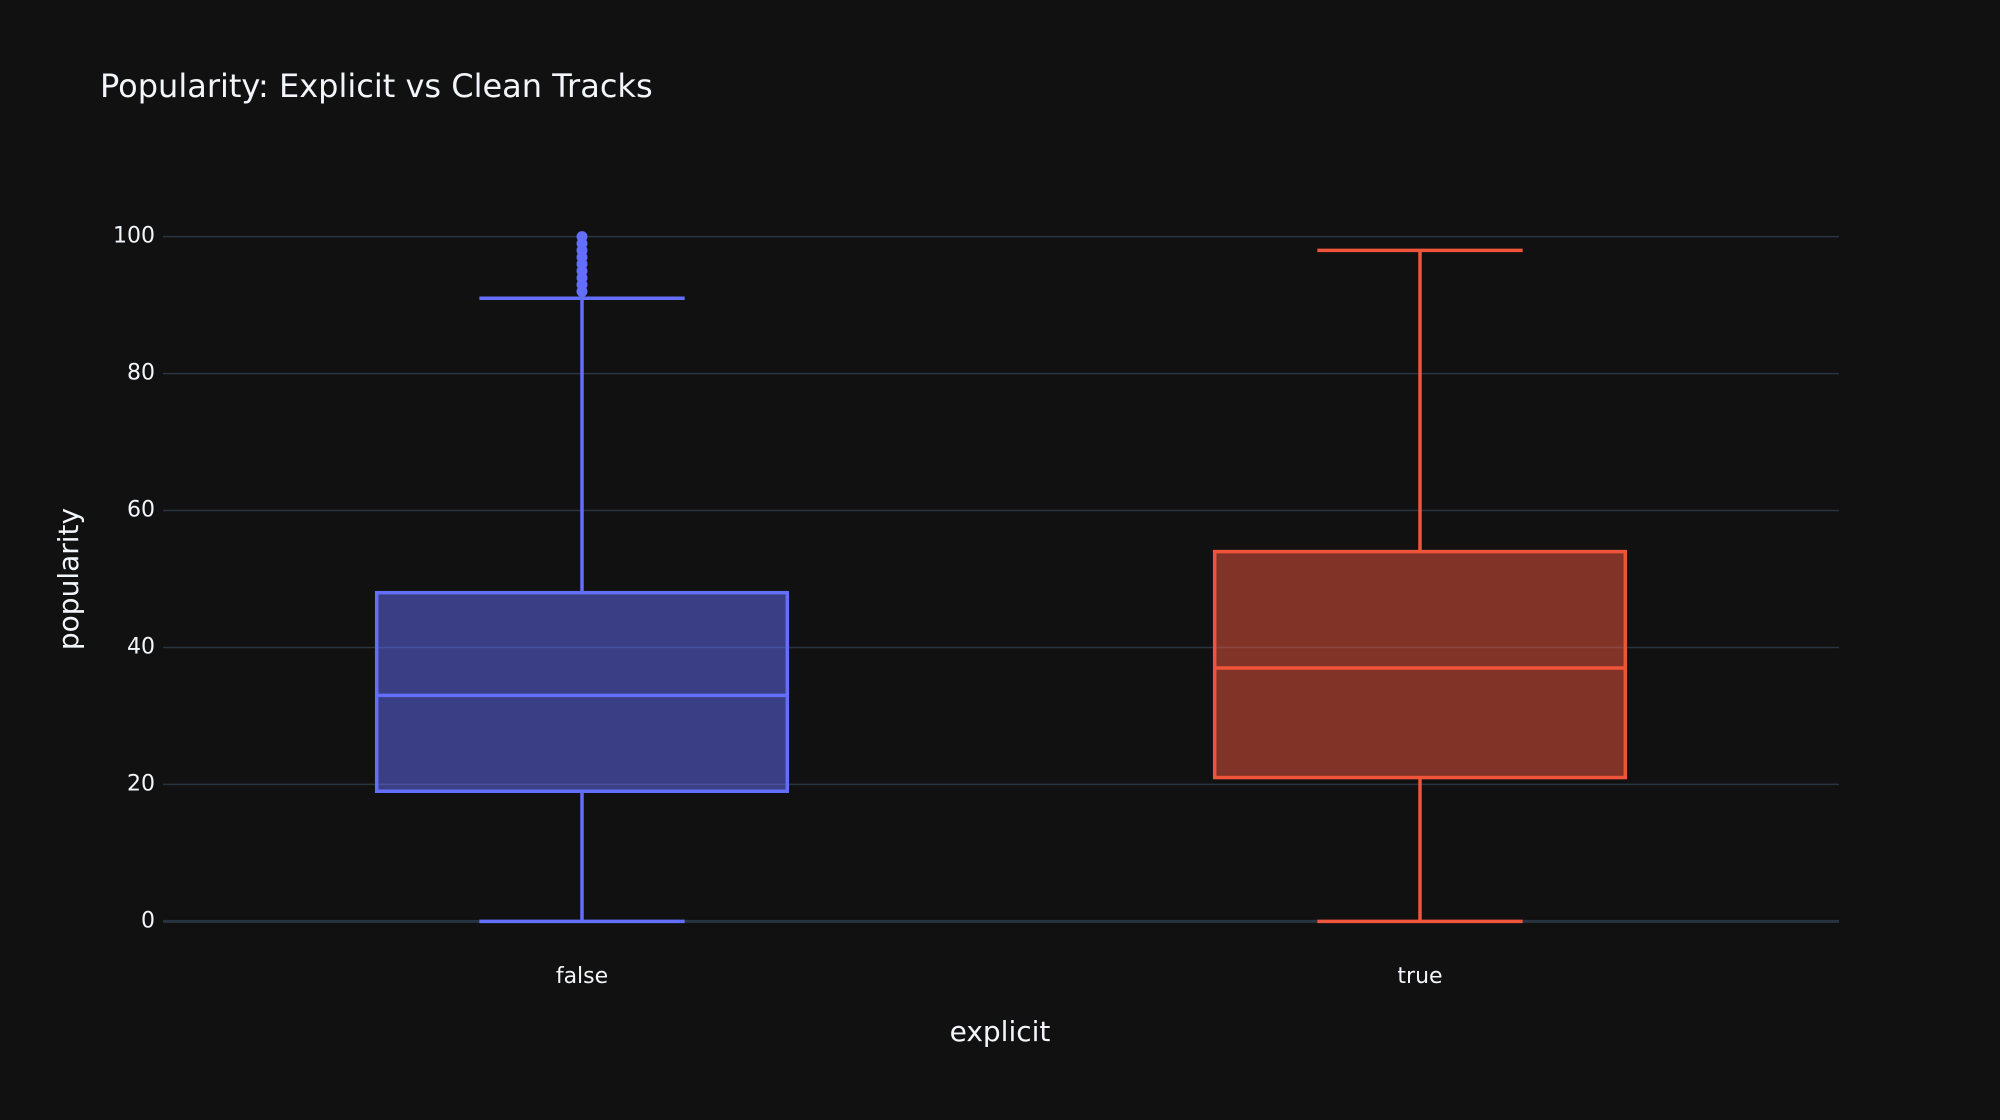 Image resolution: width=2000 pixels, height=1120 pixels. What do you see at coordinates (582, 237) in the screenshot?
I see `outlier` at bounding box center [582, 237].